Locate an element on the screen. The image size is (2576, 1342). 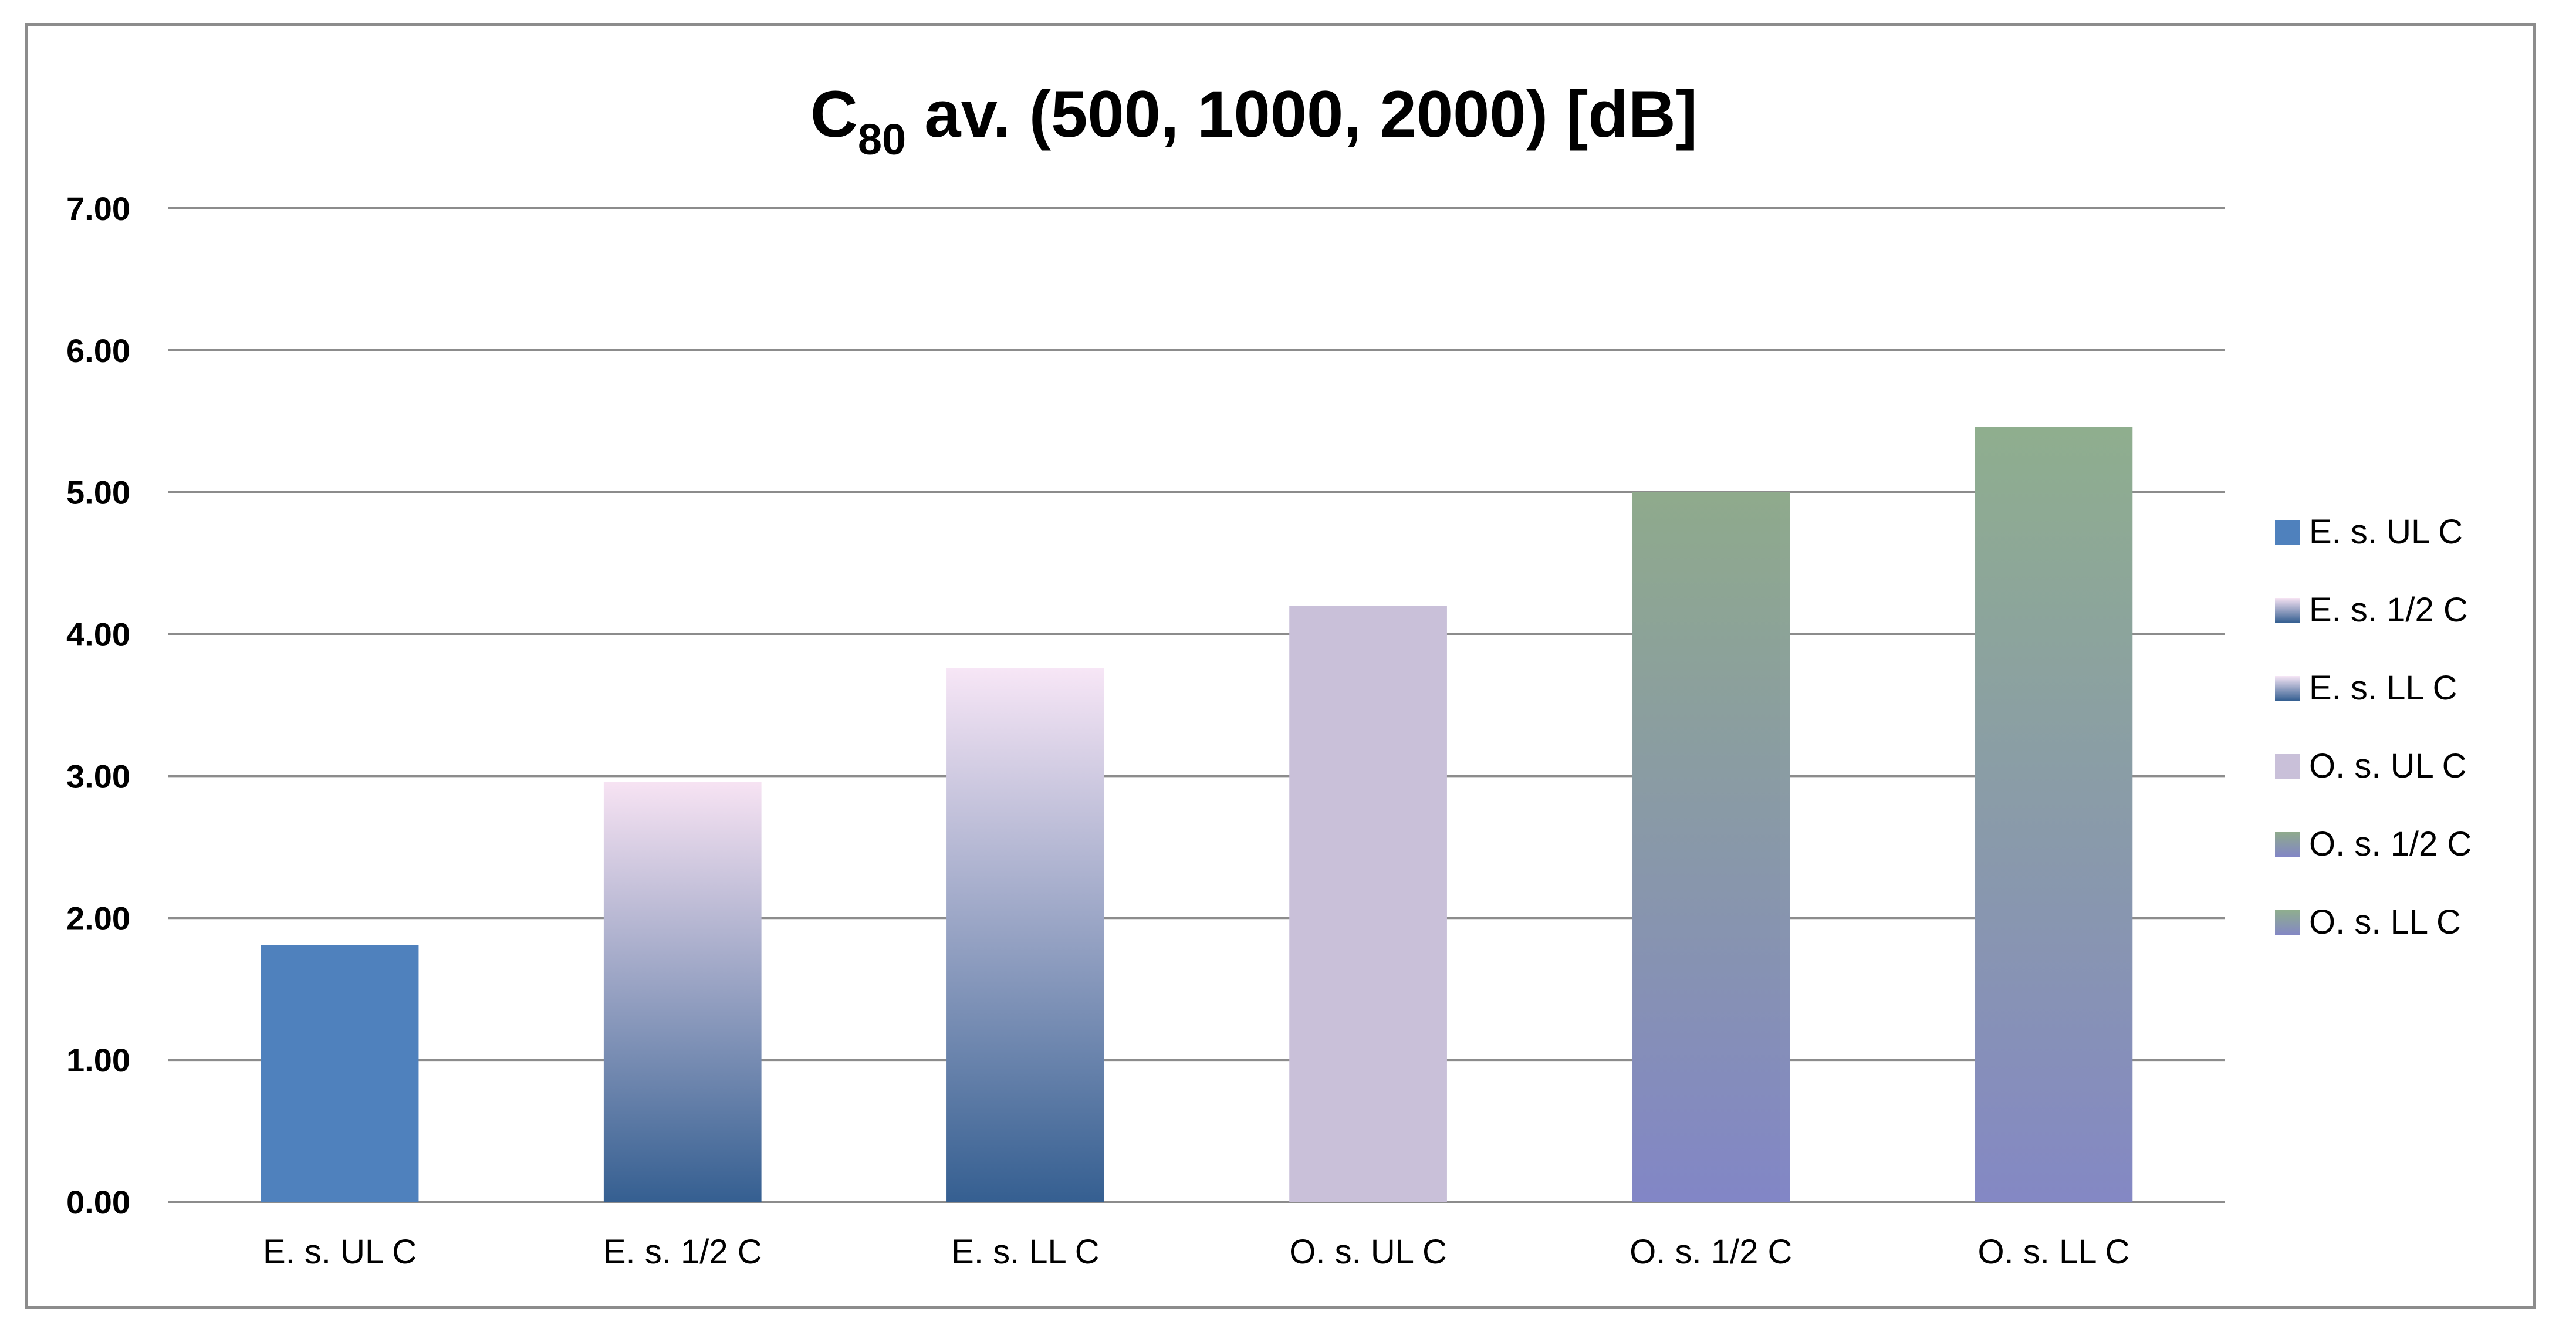
legend-label: O. s. 1/2 C is located at coordinates (2390, 844).